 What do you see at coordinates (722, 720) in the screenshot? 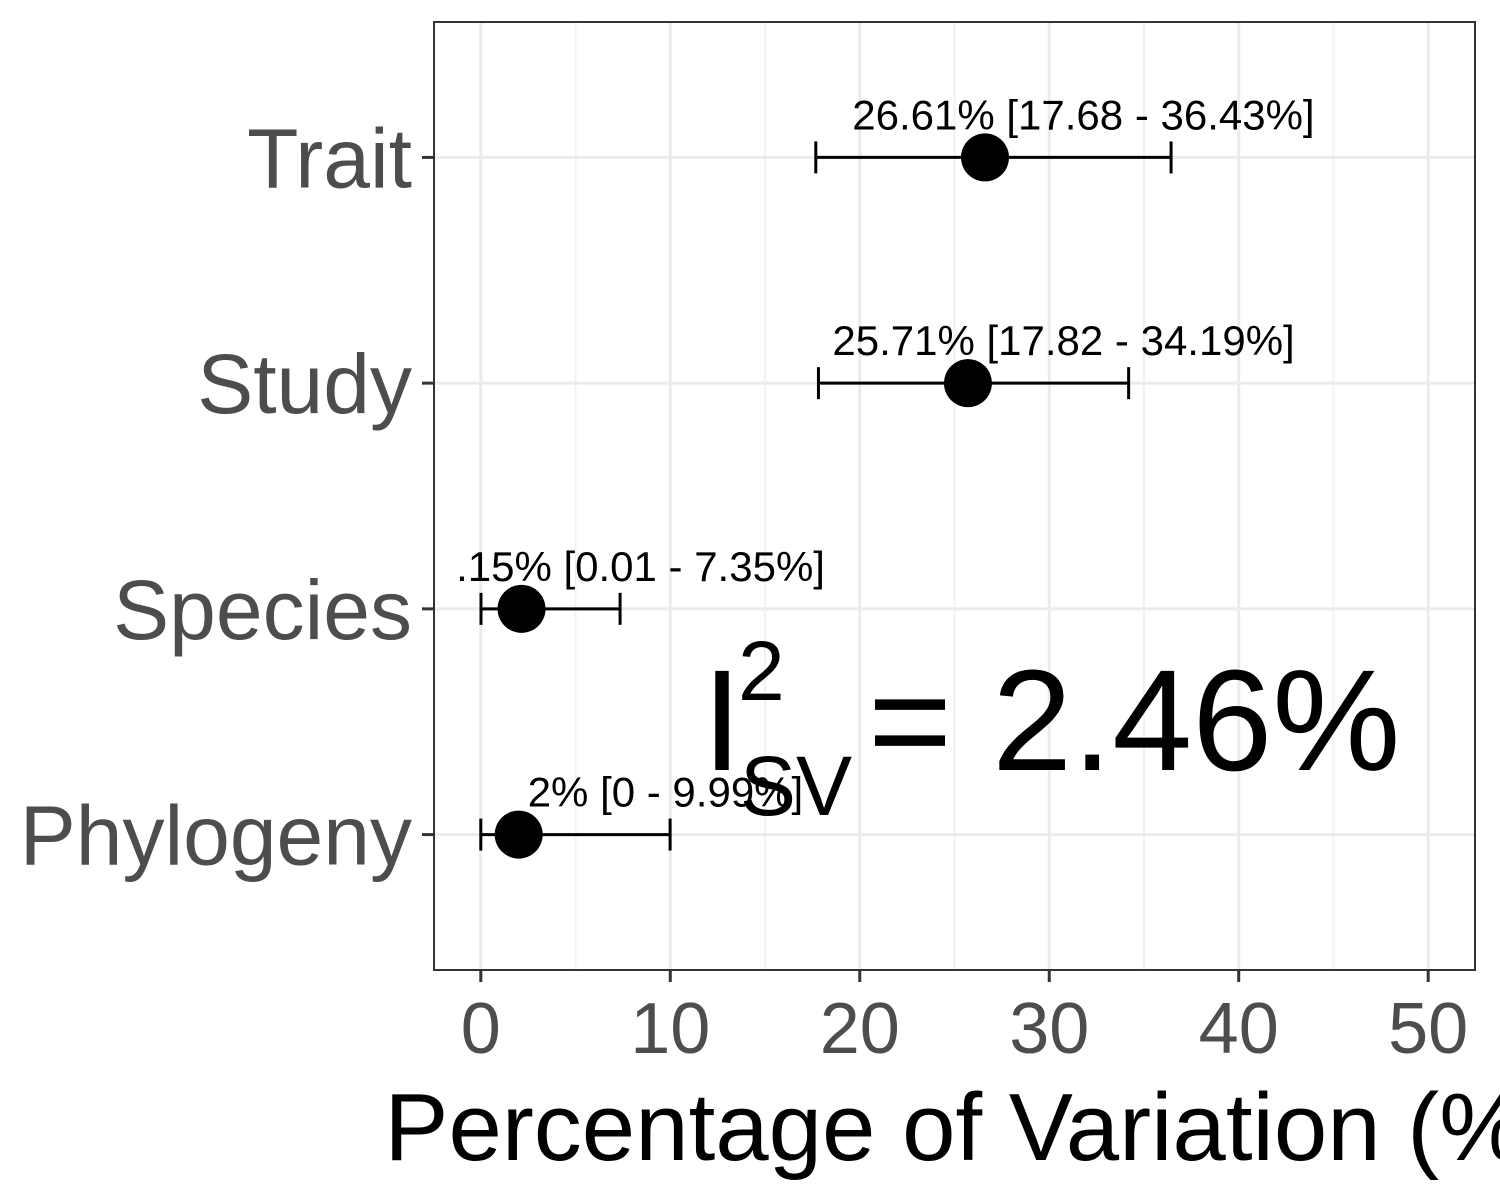
I see `annotation-base: I` at bounding box center [722, 720].